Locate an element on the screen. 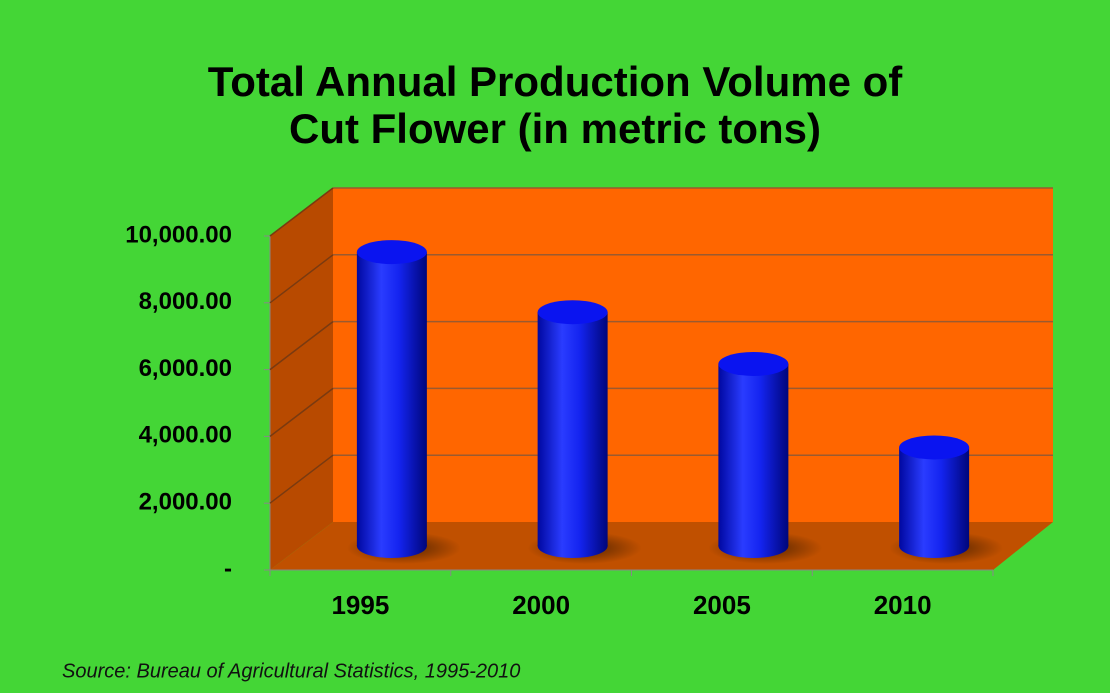 Image resolution: width=1110 pixels, height=693 pixels. x-tick-label: 2005 is located at coordinates (722, 605).